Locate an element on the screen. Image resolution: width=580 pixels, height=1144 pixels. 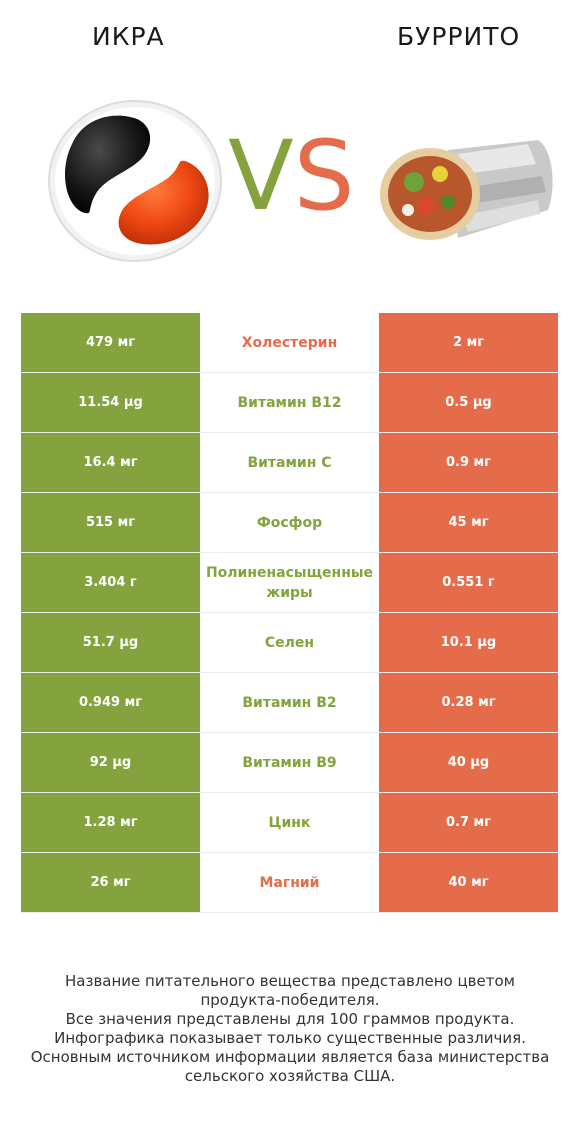
left-value-cell: 1.28 мг is located at coordinates (110, 822).